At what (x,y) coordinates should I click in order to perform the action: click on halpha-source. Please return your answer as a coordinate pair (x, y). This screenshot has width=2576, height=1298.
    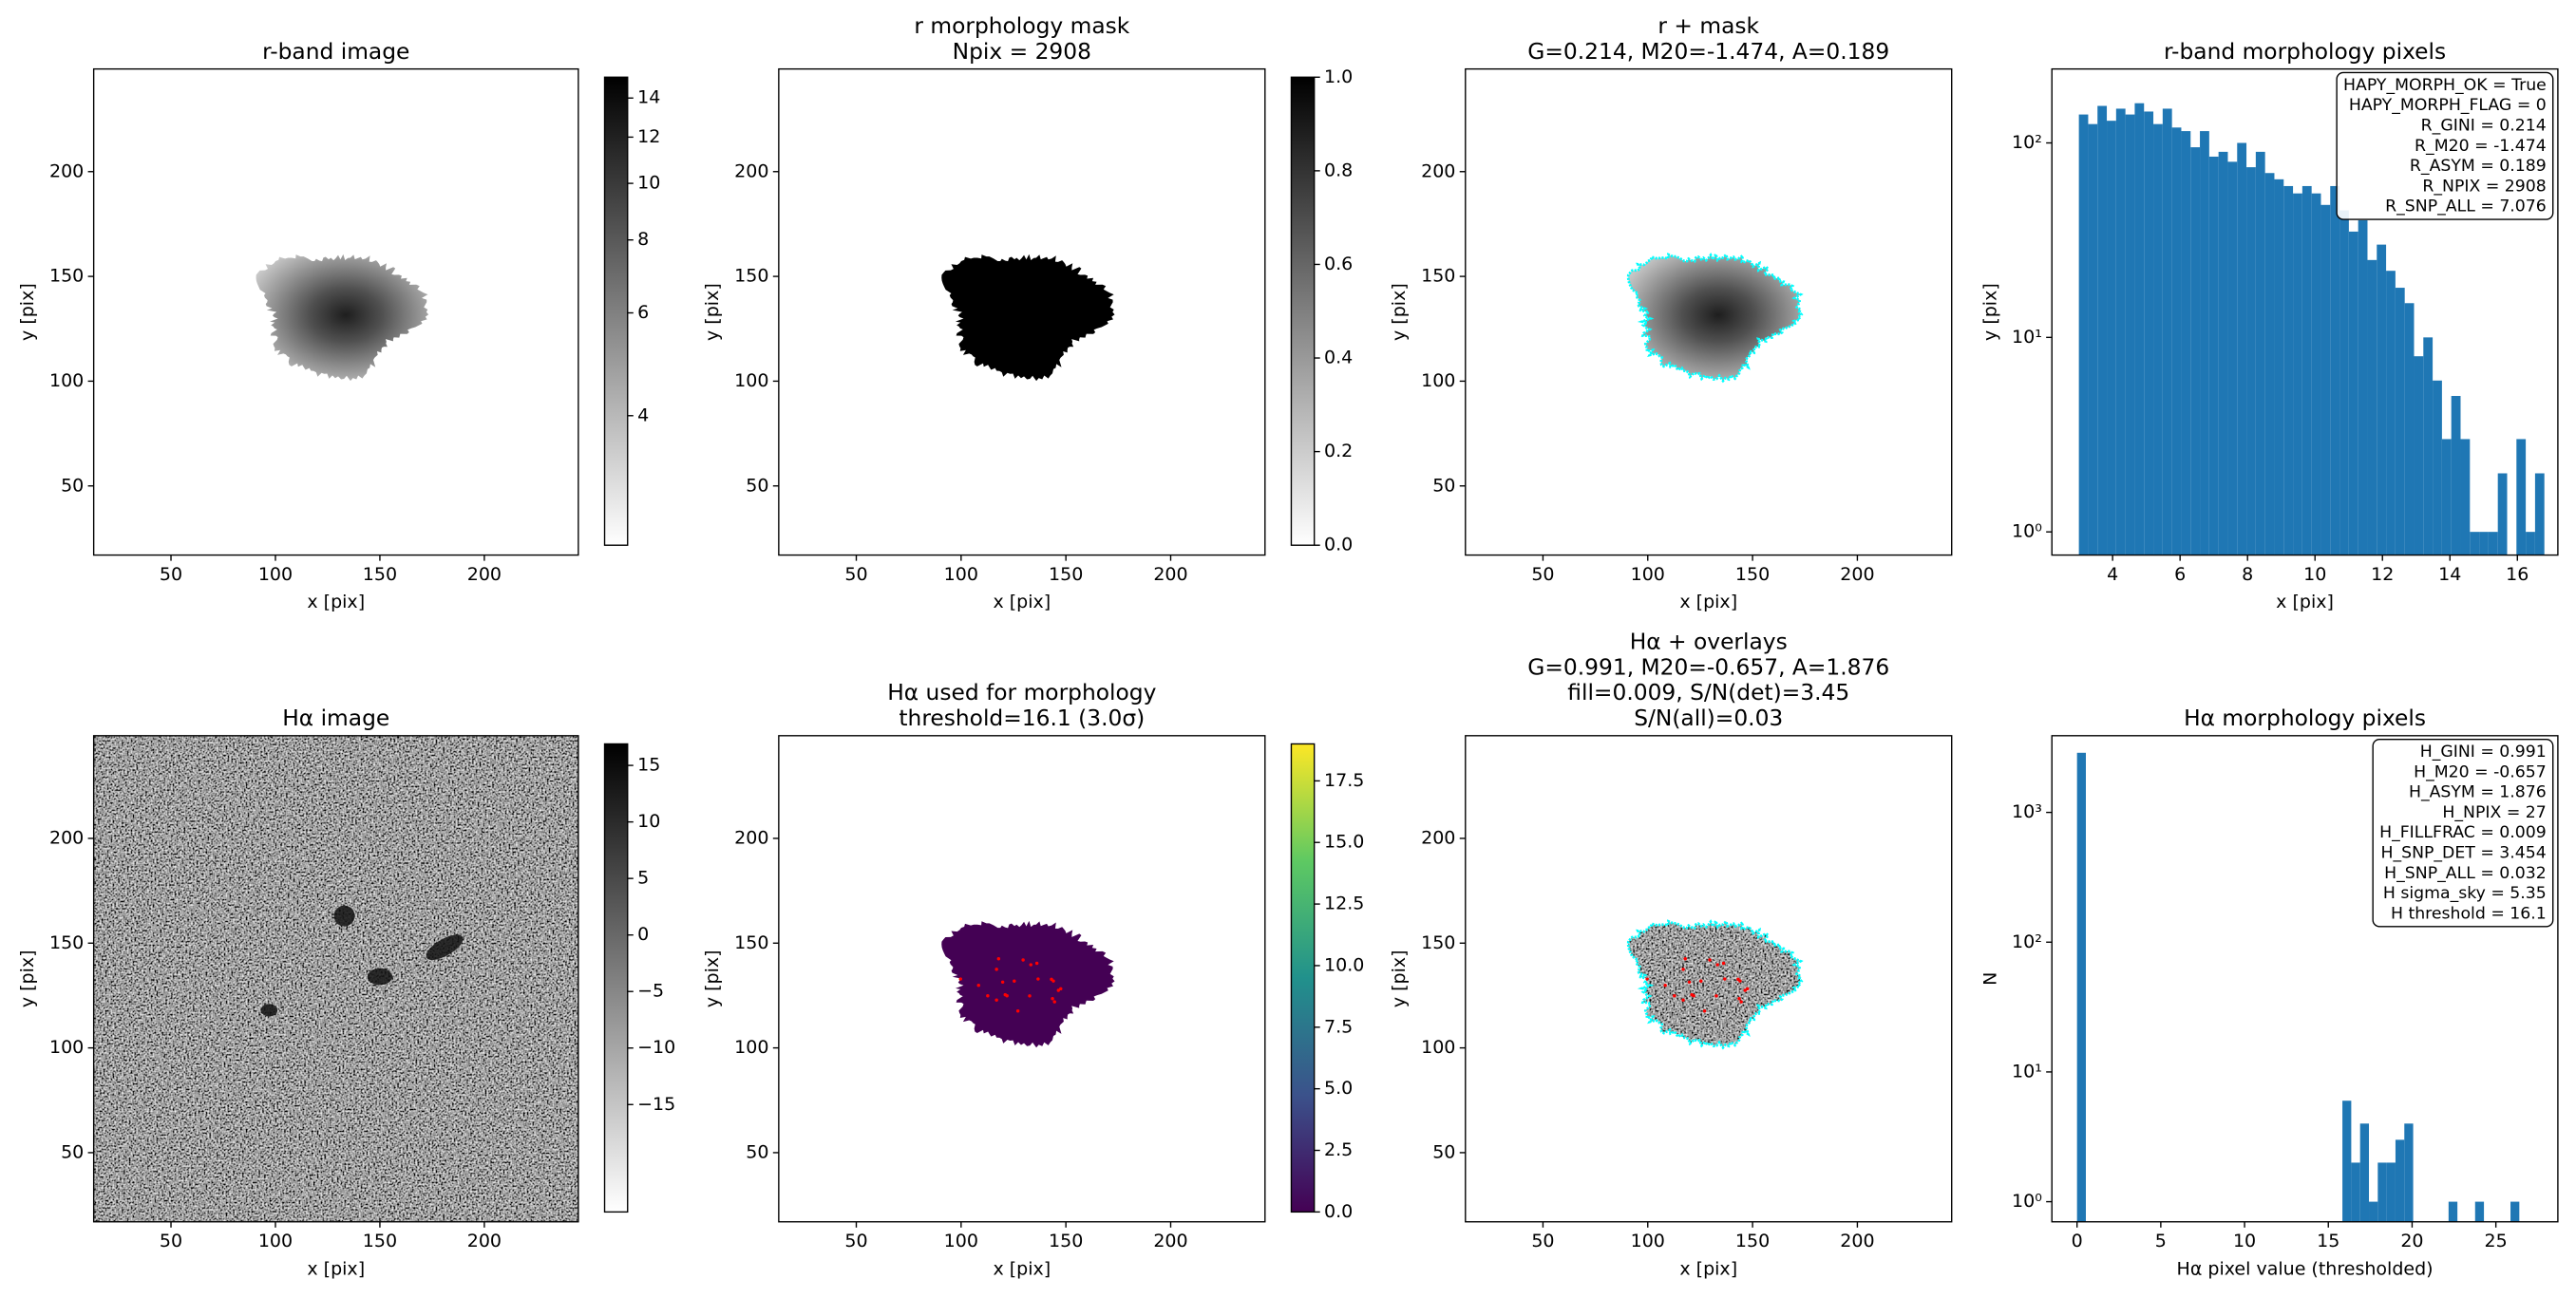
    Looking at the image, I should click on (380, 977).